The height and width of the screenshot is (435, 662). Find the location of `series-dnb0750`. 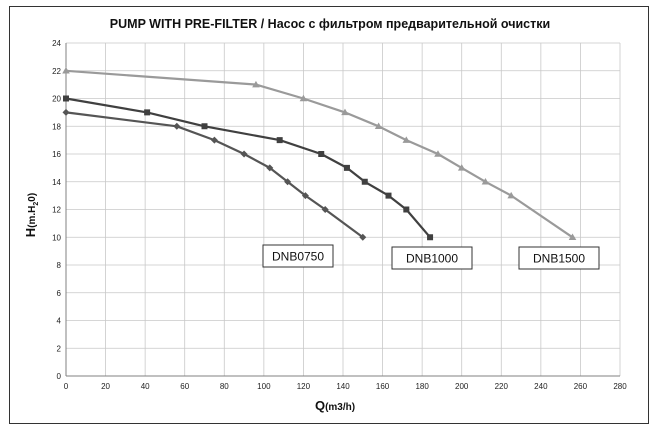

series-dnb0750 is located at coordinates (214, 174).